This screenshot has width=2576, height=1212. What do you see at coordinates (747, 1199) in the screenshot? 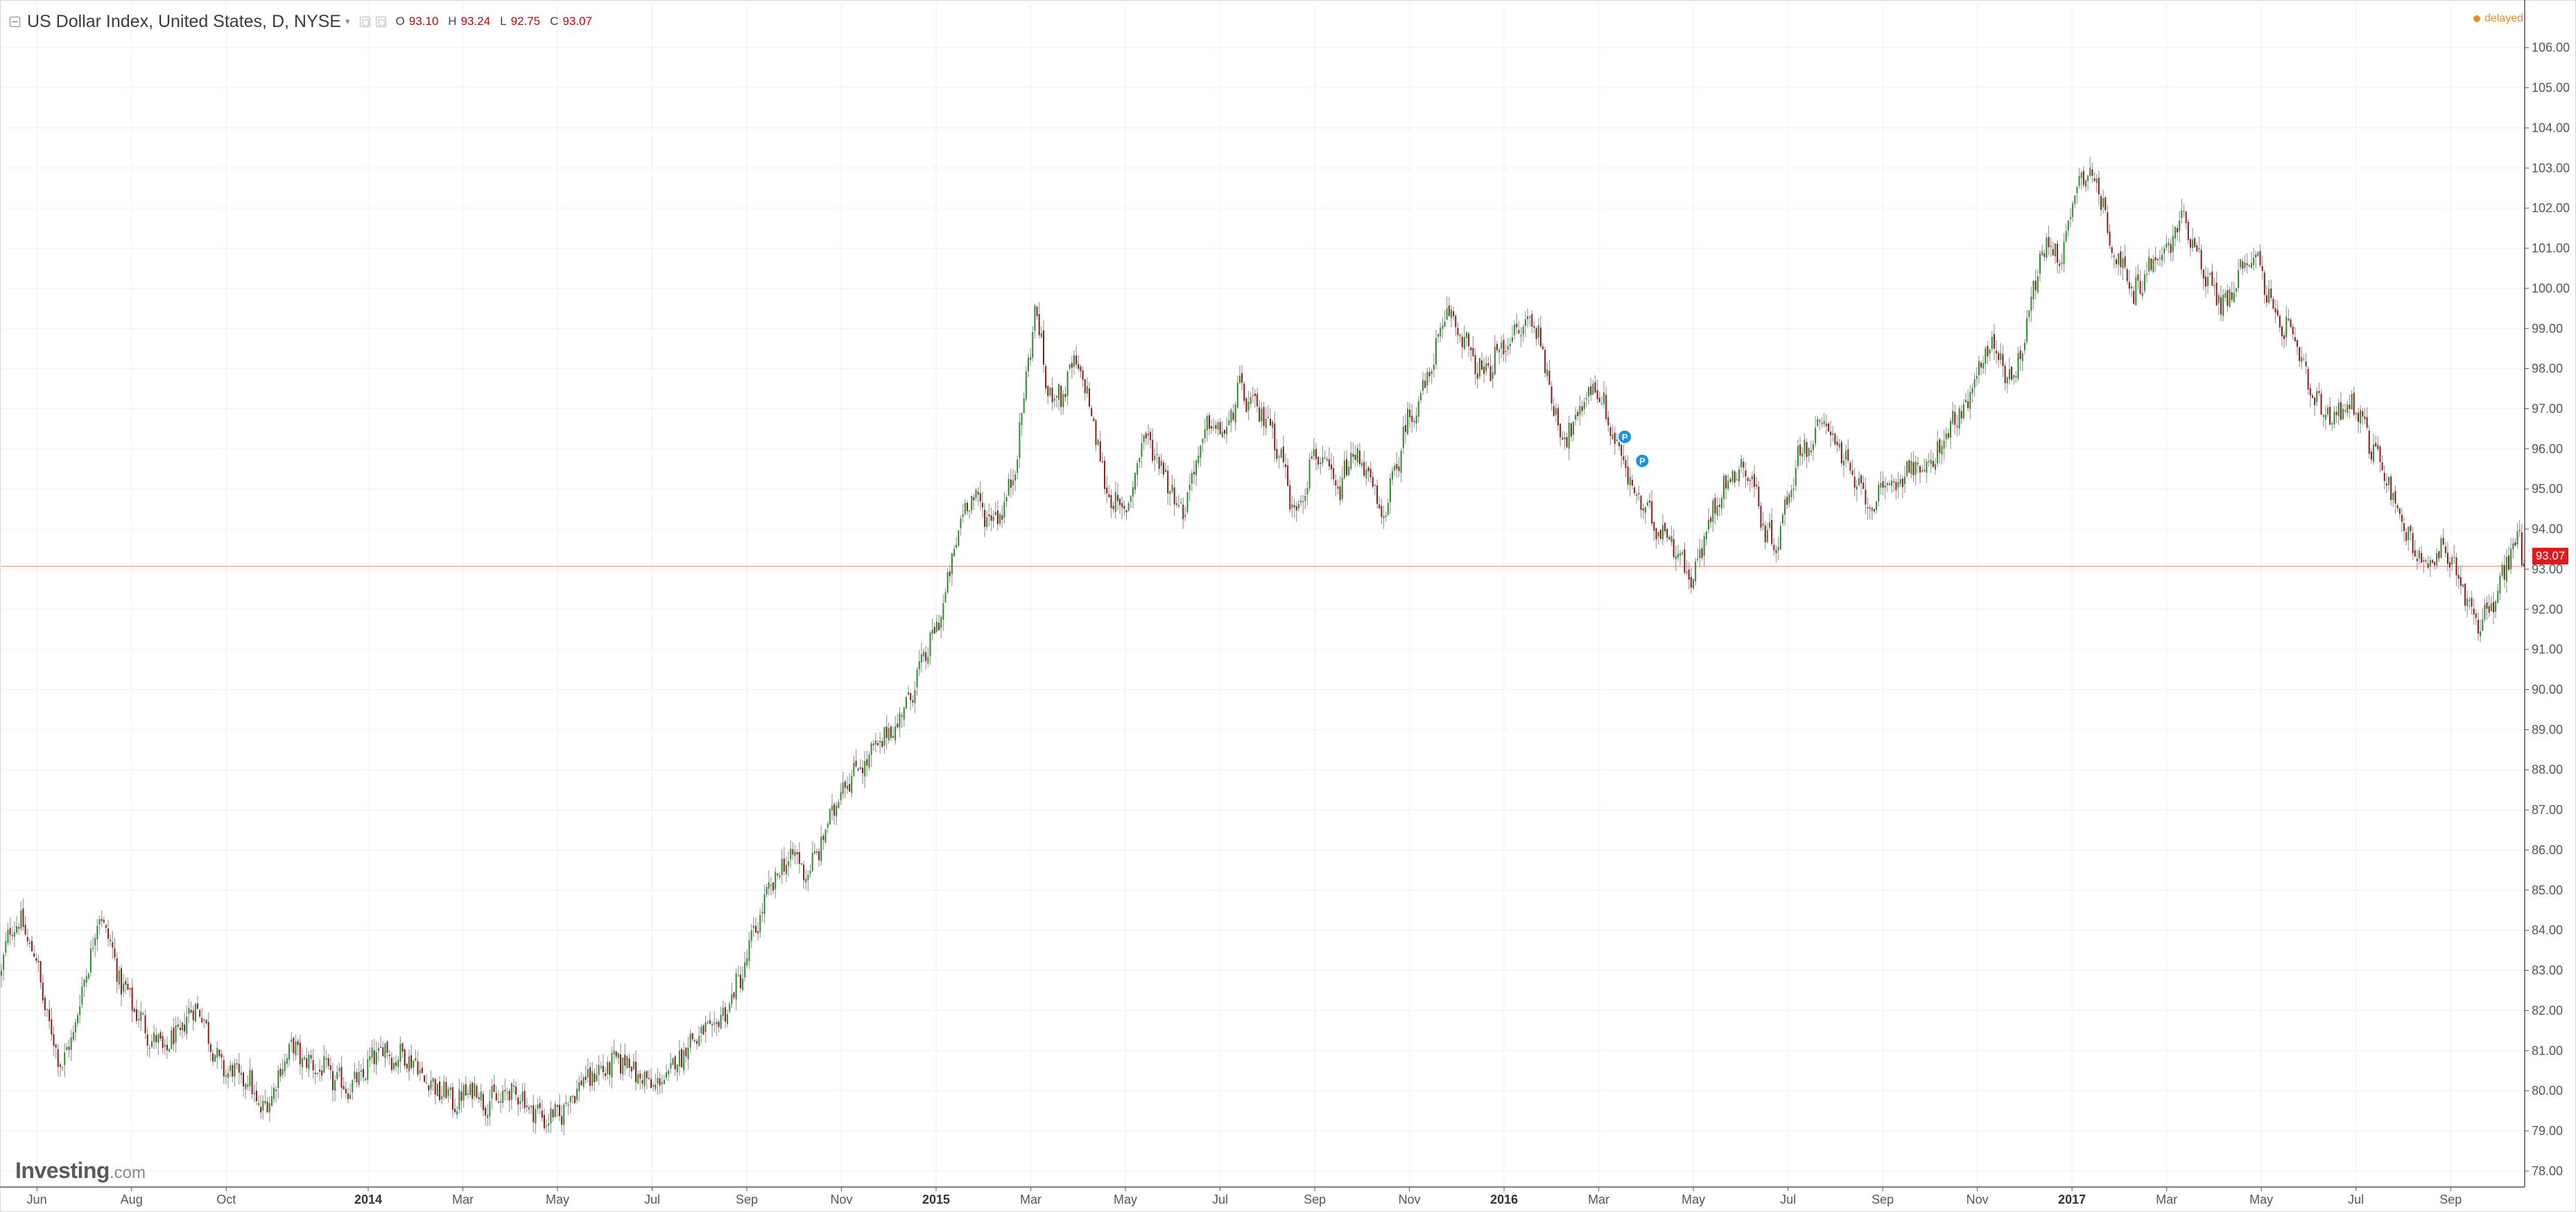
I see `x-tick-label: Sep` at bounding box center [747, 1199].